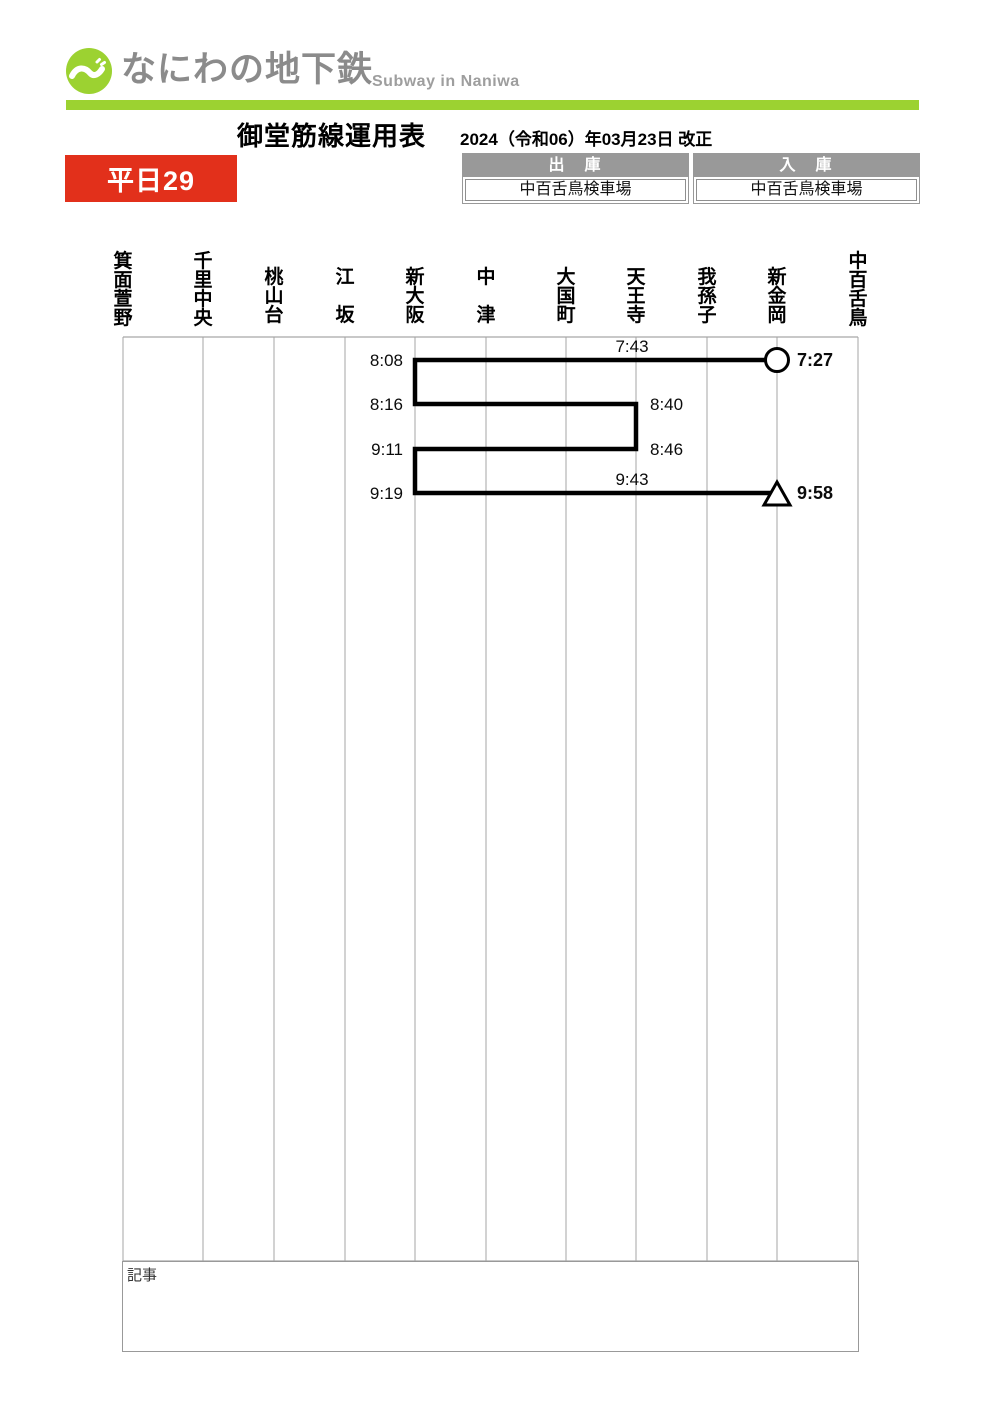  Describe the element at coordinates (386, 493) in the screenshot. I see `time-label: 9:19` at that location.